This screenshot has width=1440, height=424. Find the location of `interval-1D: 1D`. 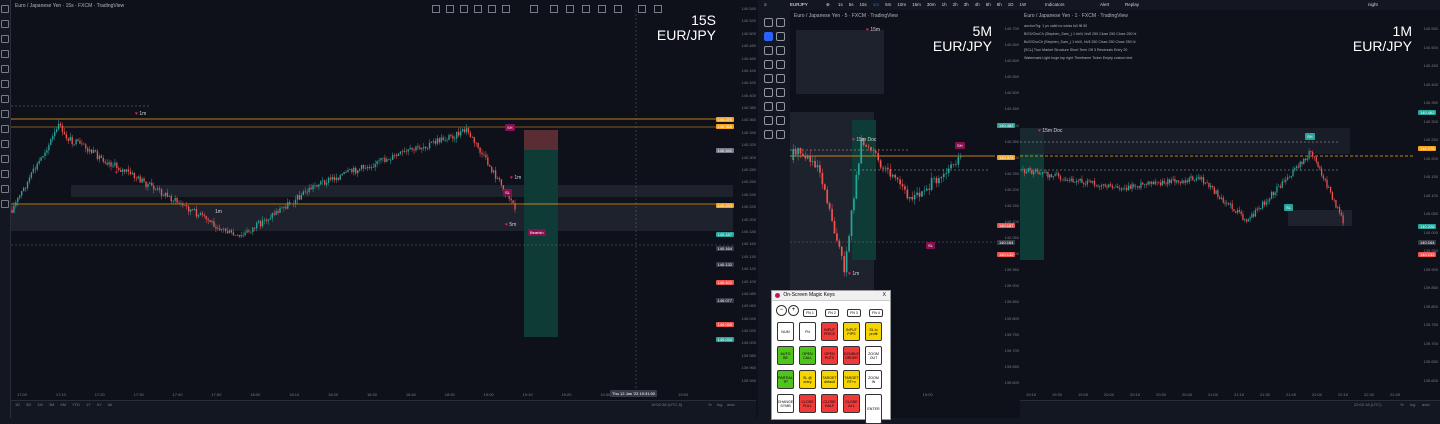

interval-1D: 1D is located at coordinates (1010, 4).